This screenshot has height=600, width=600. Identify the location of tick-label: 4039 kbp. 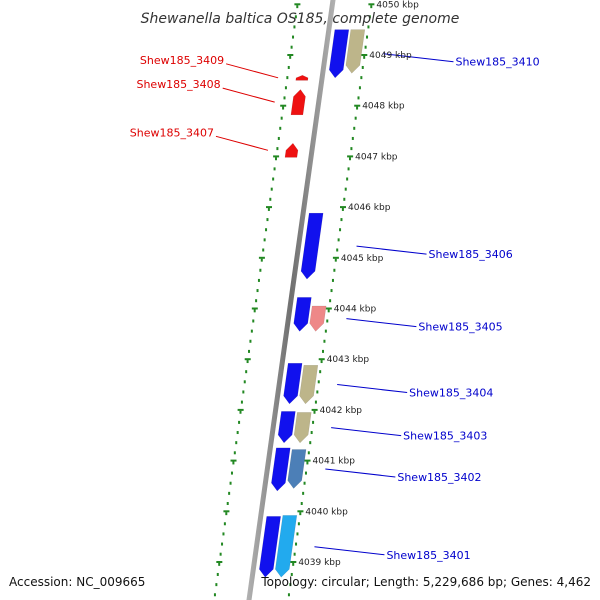
(319, 563).